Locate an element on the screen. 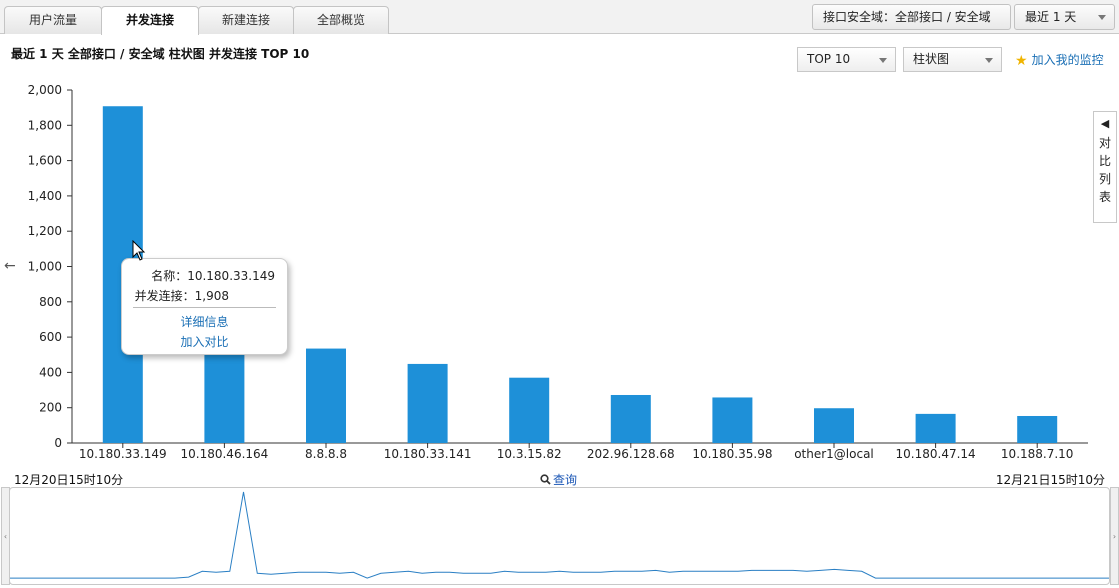 This screenshot has width=1119, height=588. back-arrow-icon: ← is located at coordinates (10, 266).